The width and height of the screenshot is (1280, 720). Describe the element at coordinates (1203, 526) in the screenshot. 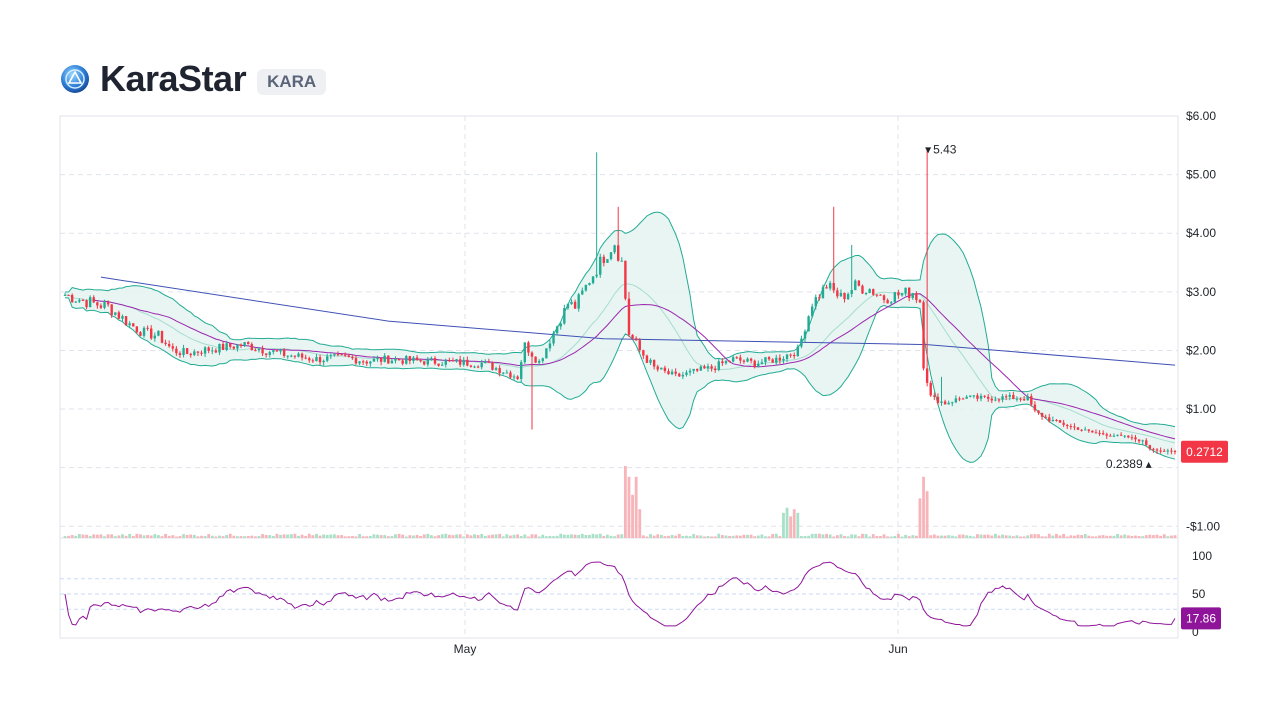

I see `price-axis-label: -$1.00` at that location.